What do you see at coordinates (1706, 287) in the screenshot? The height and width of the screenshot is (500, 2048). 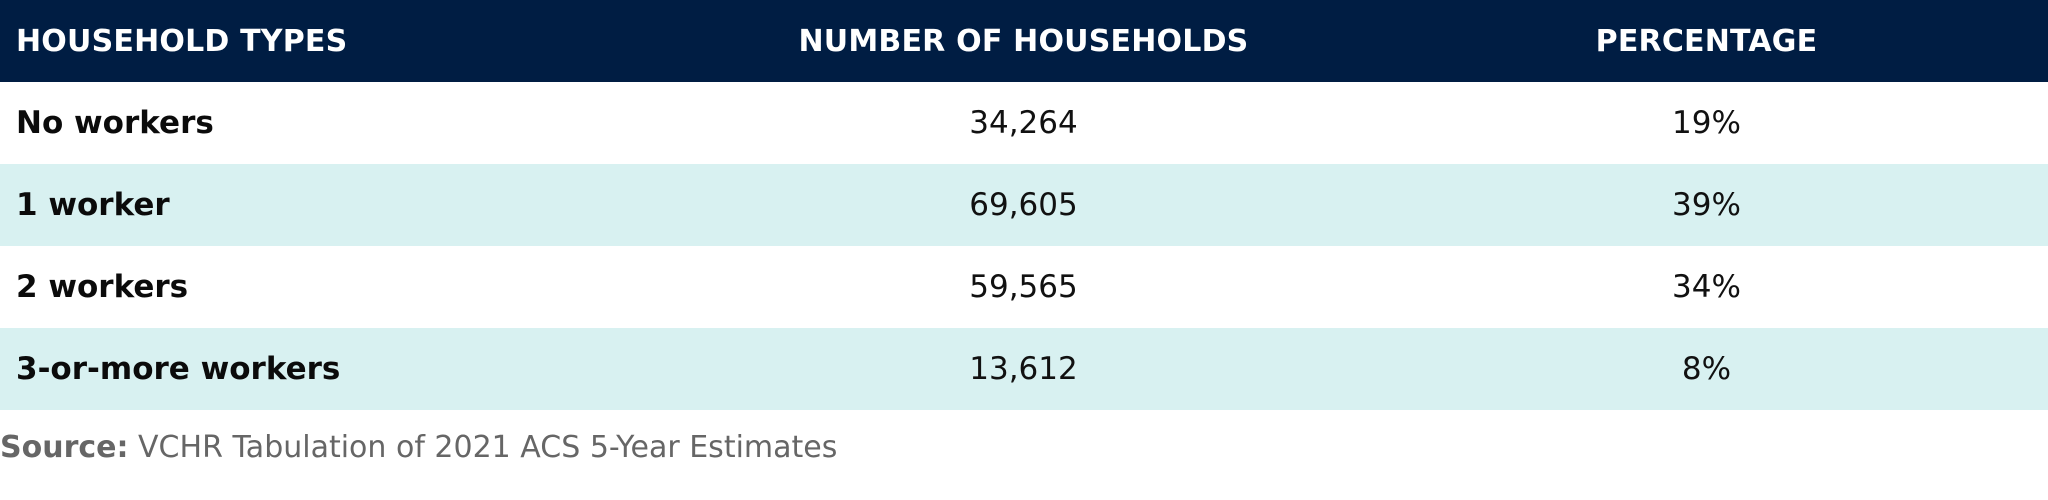 I see `cell-percentage: 34%` at bounding box center [1706, 287].